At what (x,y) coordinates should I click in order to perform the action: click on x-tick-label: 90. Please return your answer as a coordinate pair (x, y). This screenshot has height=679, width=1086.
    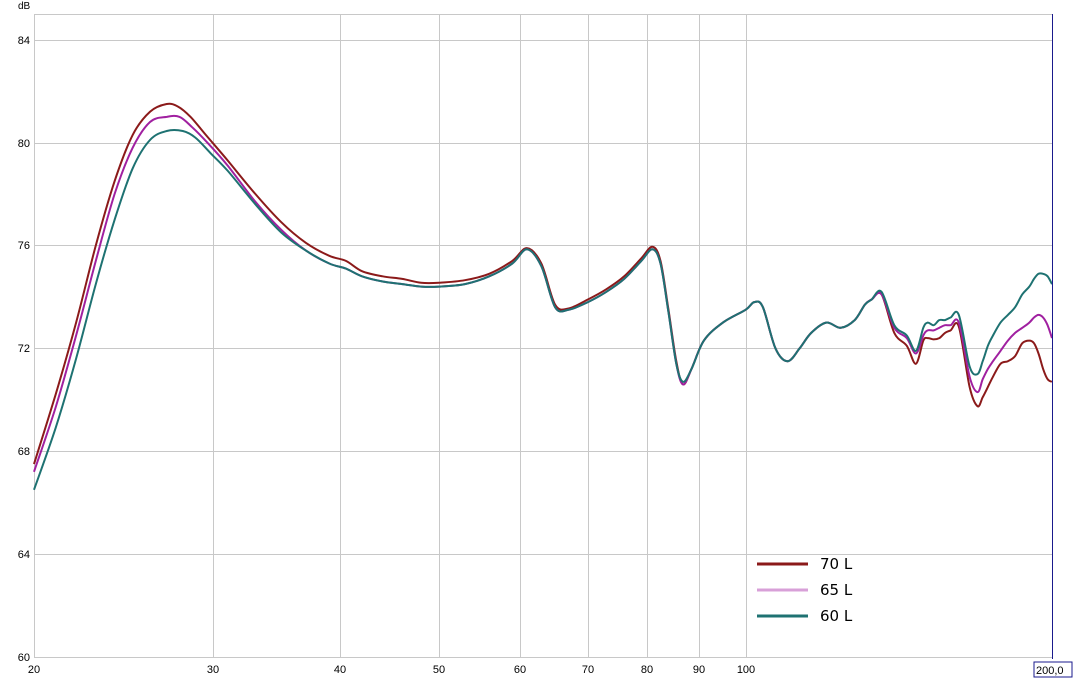
    Looking at the image, I should click on (699, 670).